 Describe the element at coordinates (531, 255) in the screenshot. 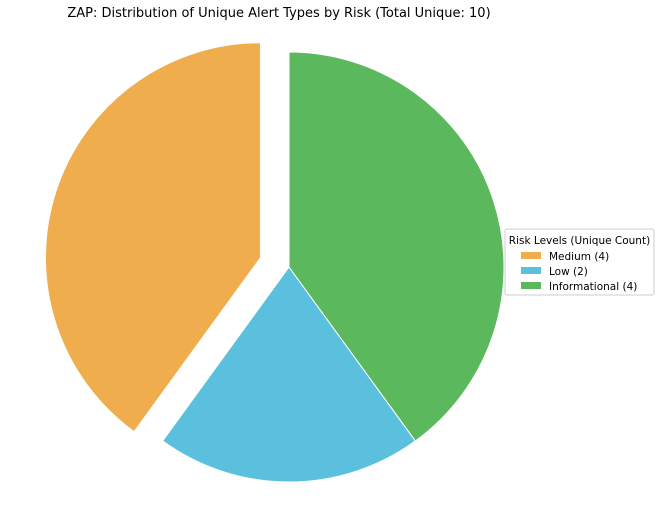

I see `legend-swatch-medium` at that location.